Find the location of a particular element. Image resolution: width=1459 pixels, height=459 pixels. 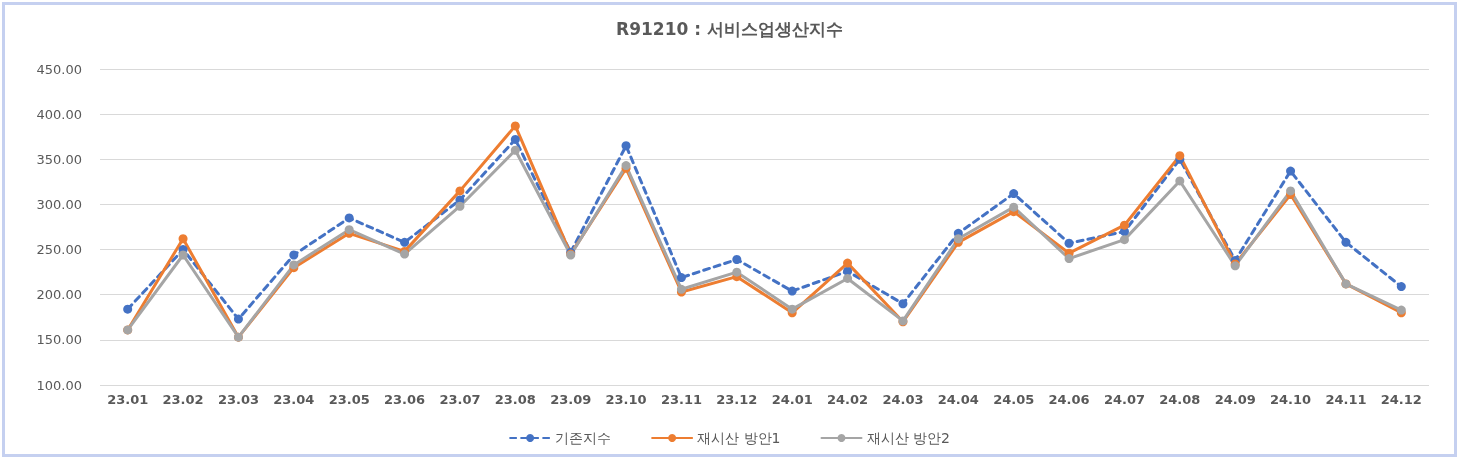

x-tick-label: 24.04 is located at coordinates (958, 399).